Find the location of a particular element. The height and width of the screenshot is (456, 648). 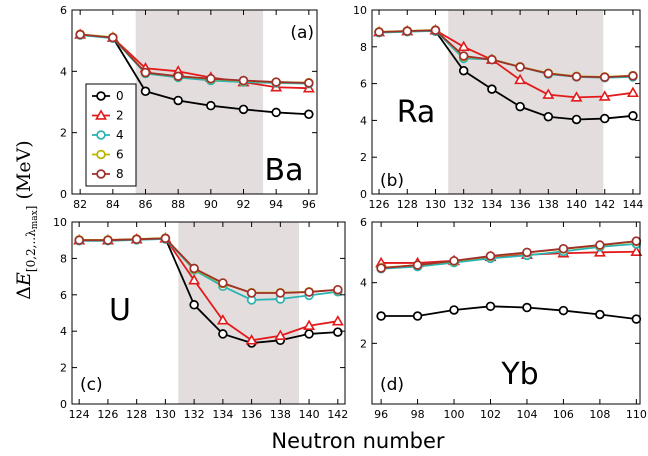

x-tick-label: 102 is located at coordinates (490, 414).